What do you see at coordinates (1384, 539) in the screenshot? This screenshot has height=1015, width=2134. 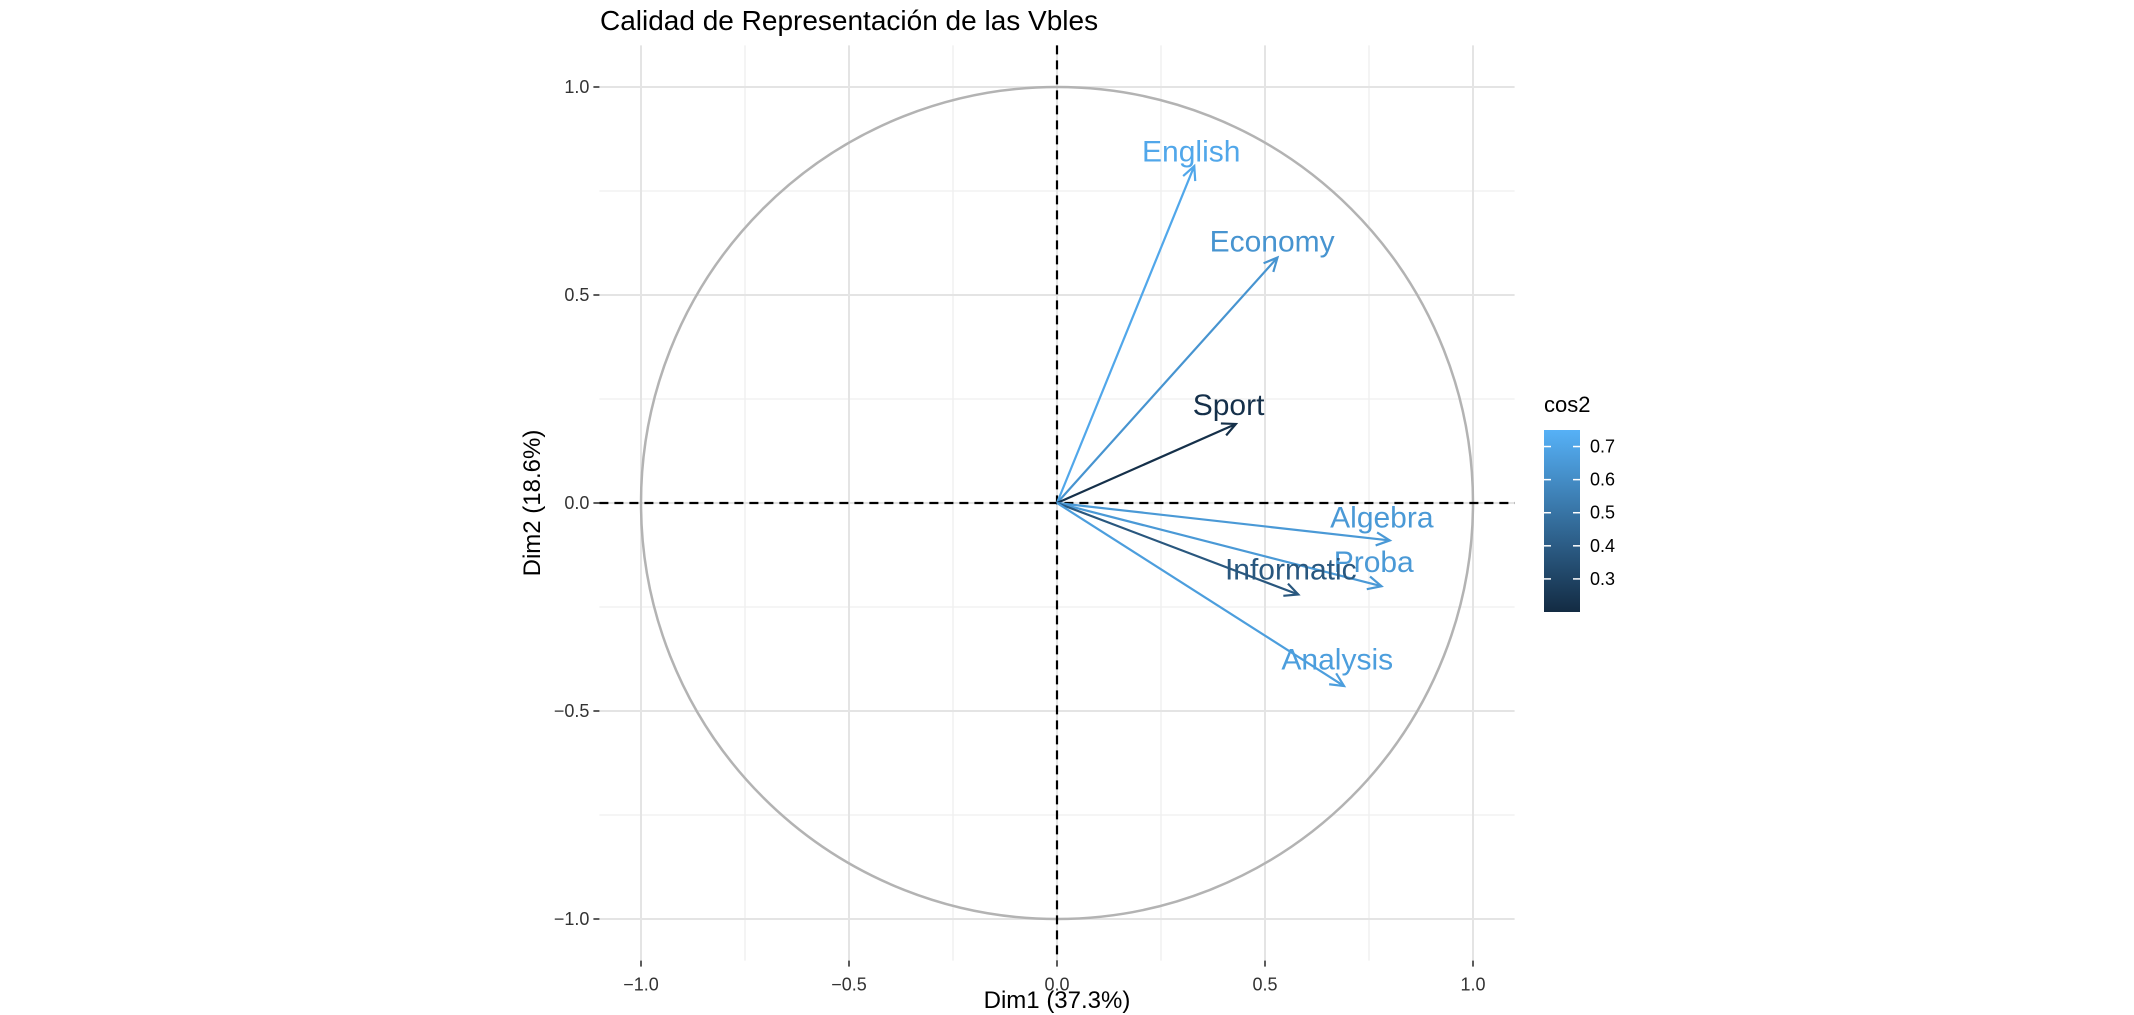 I see `arrowhead-algebra` at bounding box center [1384, 539].